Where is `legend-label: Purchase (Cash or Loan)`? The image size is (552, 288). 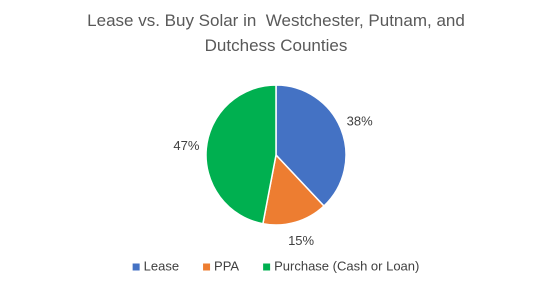
legend-label: Purchase (Cash or Loan) is located at coordinates (346, 265).